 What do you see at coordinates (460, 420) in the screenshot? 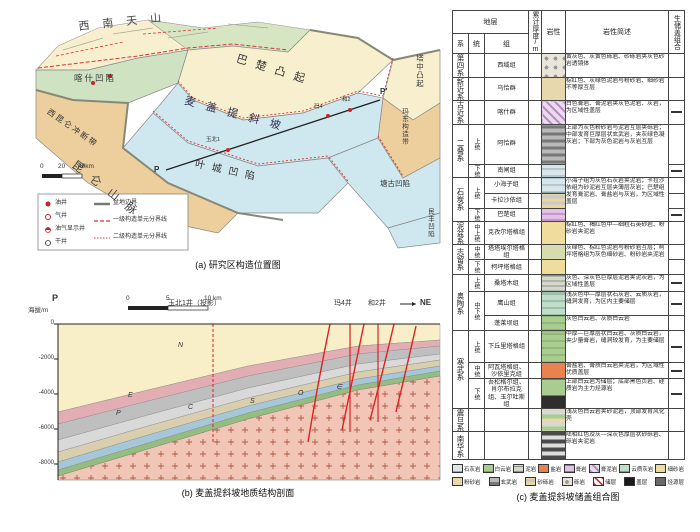
I see `system-cell: 震旦系` at bounding box center [460, 420].